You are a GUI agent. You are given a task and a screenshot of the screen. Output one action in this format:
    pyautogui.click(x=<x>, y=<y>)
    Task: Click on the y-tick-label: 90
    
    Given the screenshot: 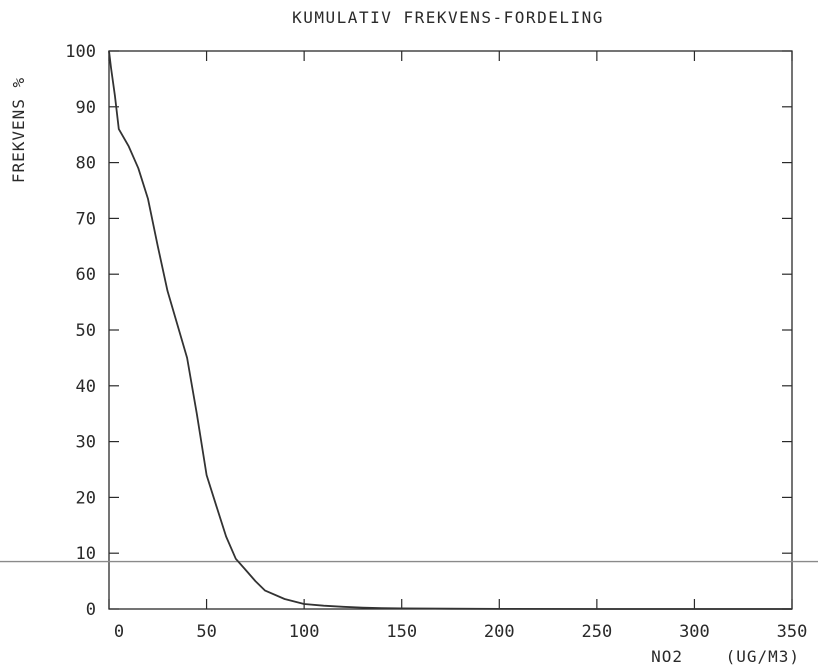 What is the action you would take?
    pyautogui.click(x=86, y=108)
    